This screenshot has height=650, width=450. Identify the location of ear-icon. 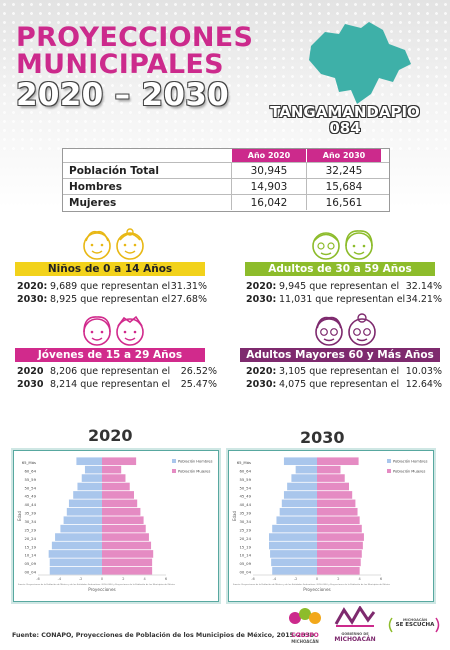
(414, 625).